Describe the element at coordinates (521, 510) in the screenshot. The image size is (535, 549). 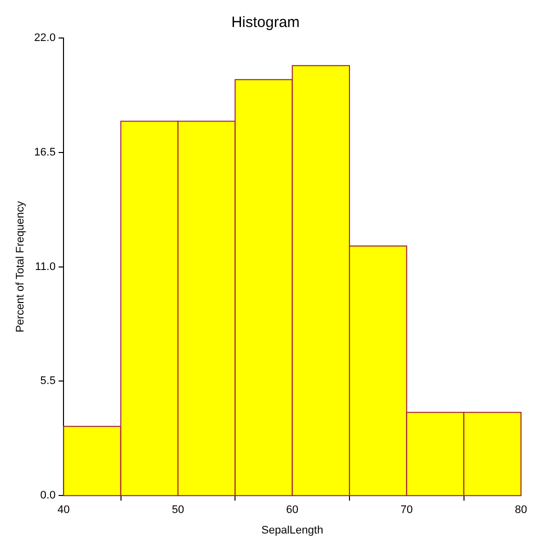
I see `x-tick-label: 80` at that location.